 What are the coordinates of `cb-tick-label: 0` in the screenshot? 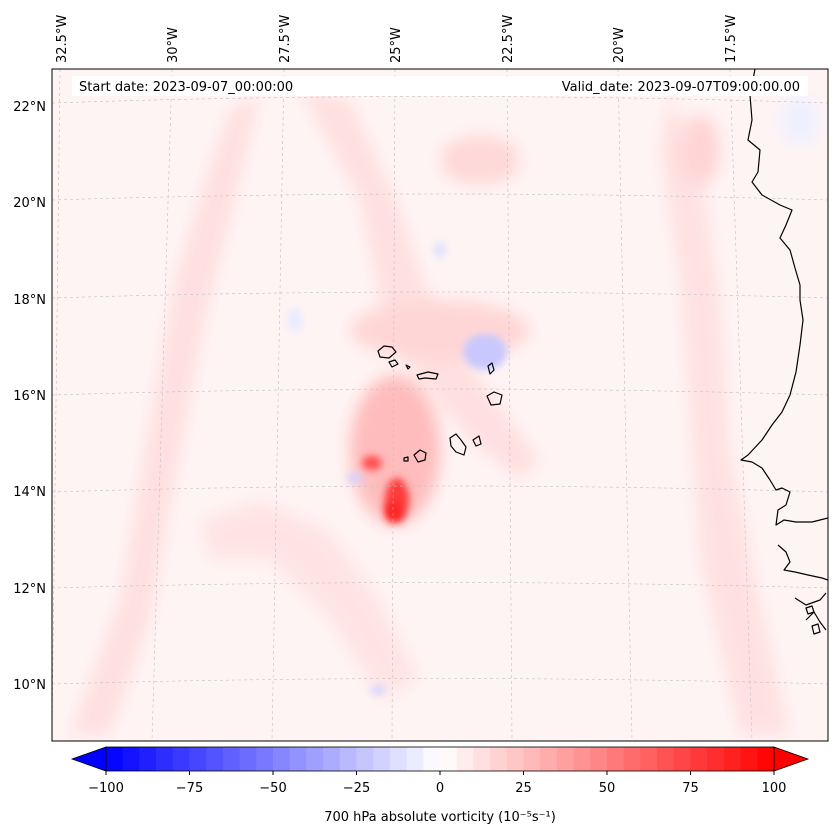 It's located at (440, 788).